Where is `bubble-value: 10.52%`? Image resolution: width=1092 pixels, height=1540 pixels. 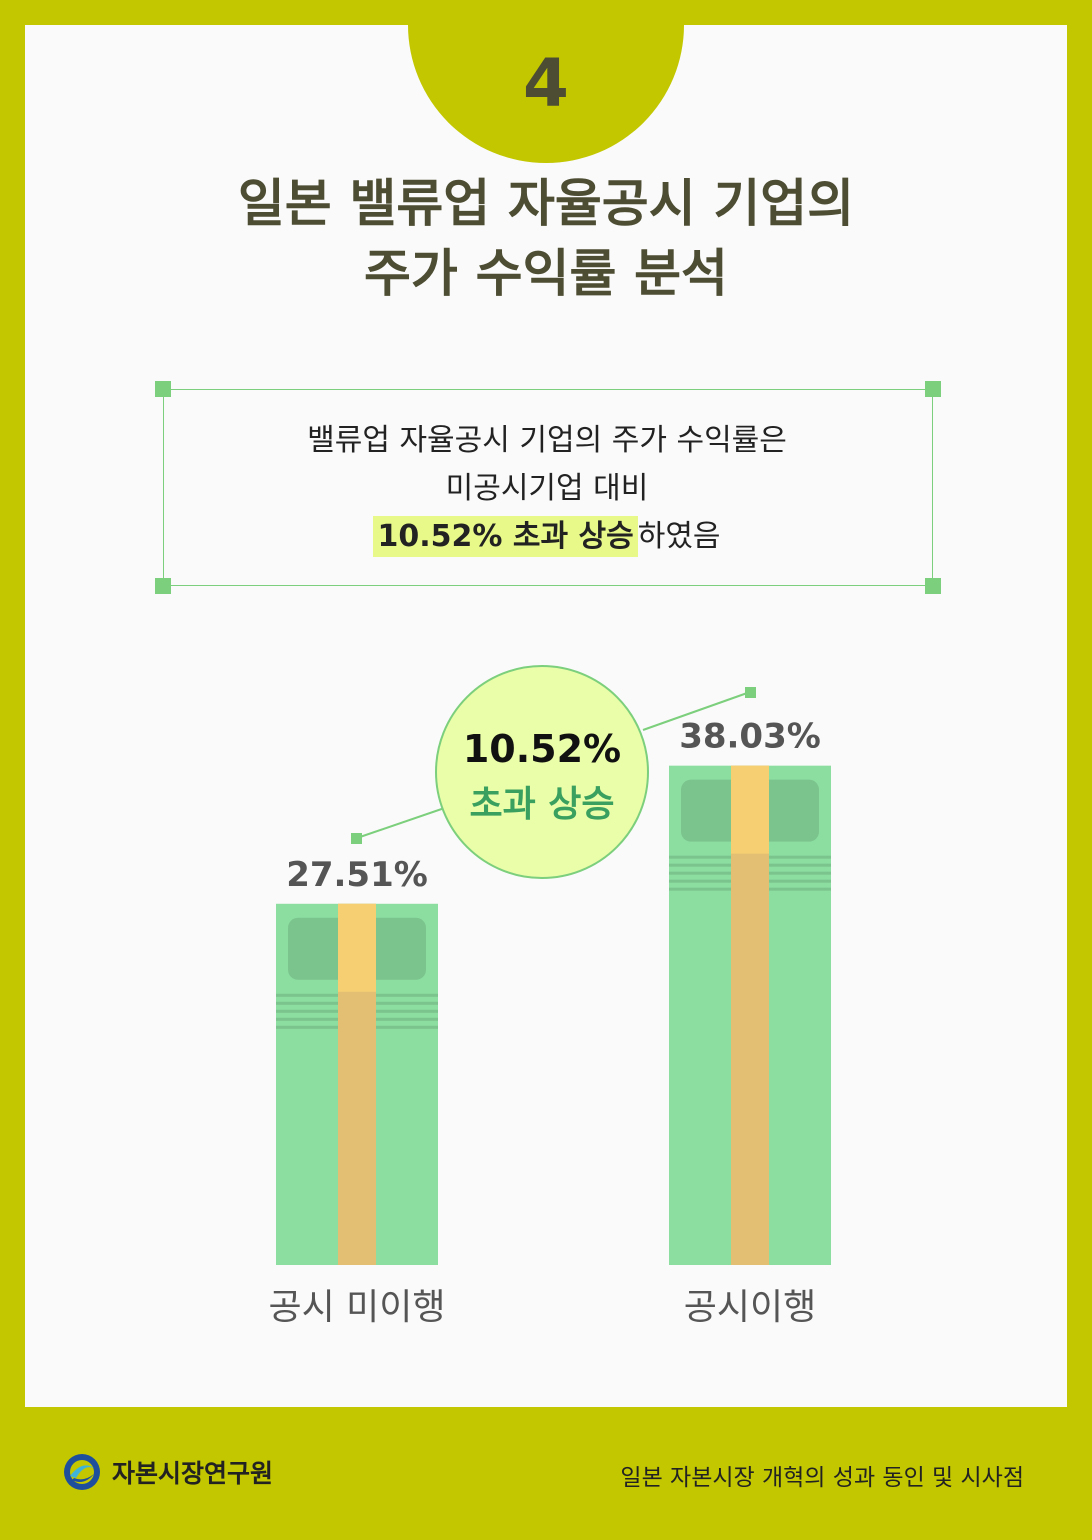
bubble-value: 10.52% is located at coordinates (542, 749).